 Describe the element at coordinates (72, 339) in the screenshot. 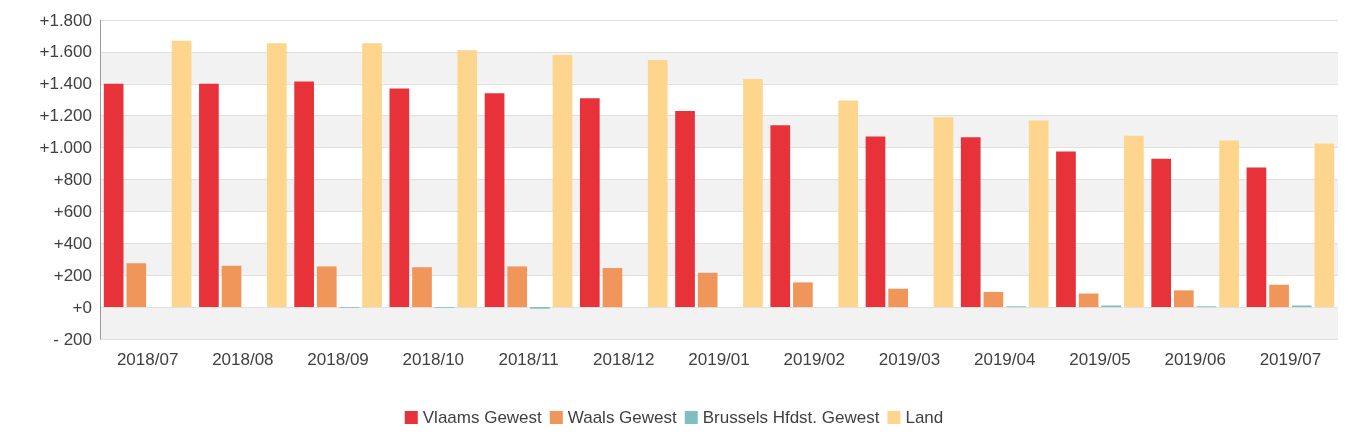

I see `y-tick-label: - 200` at that location.